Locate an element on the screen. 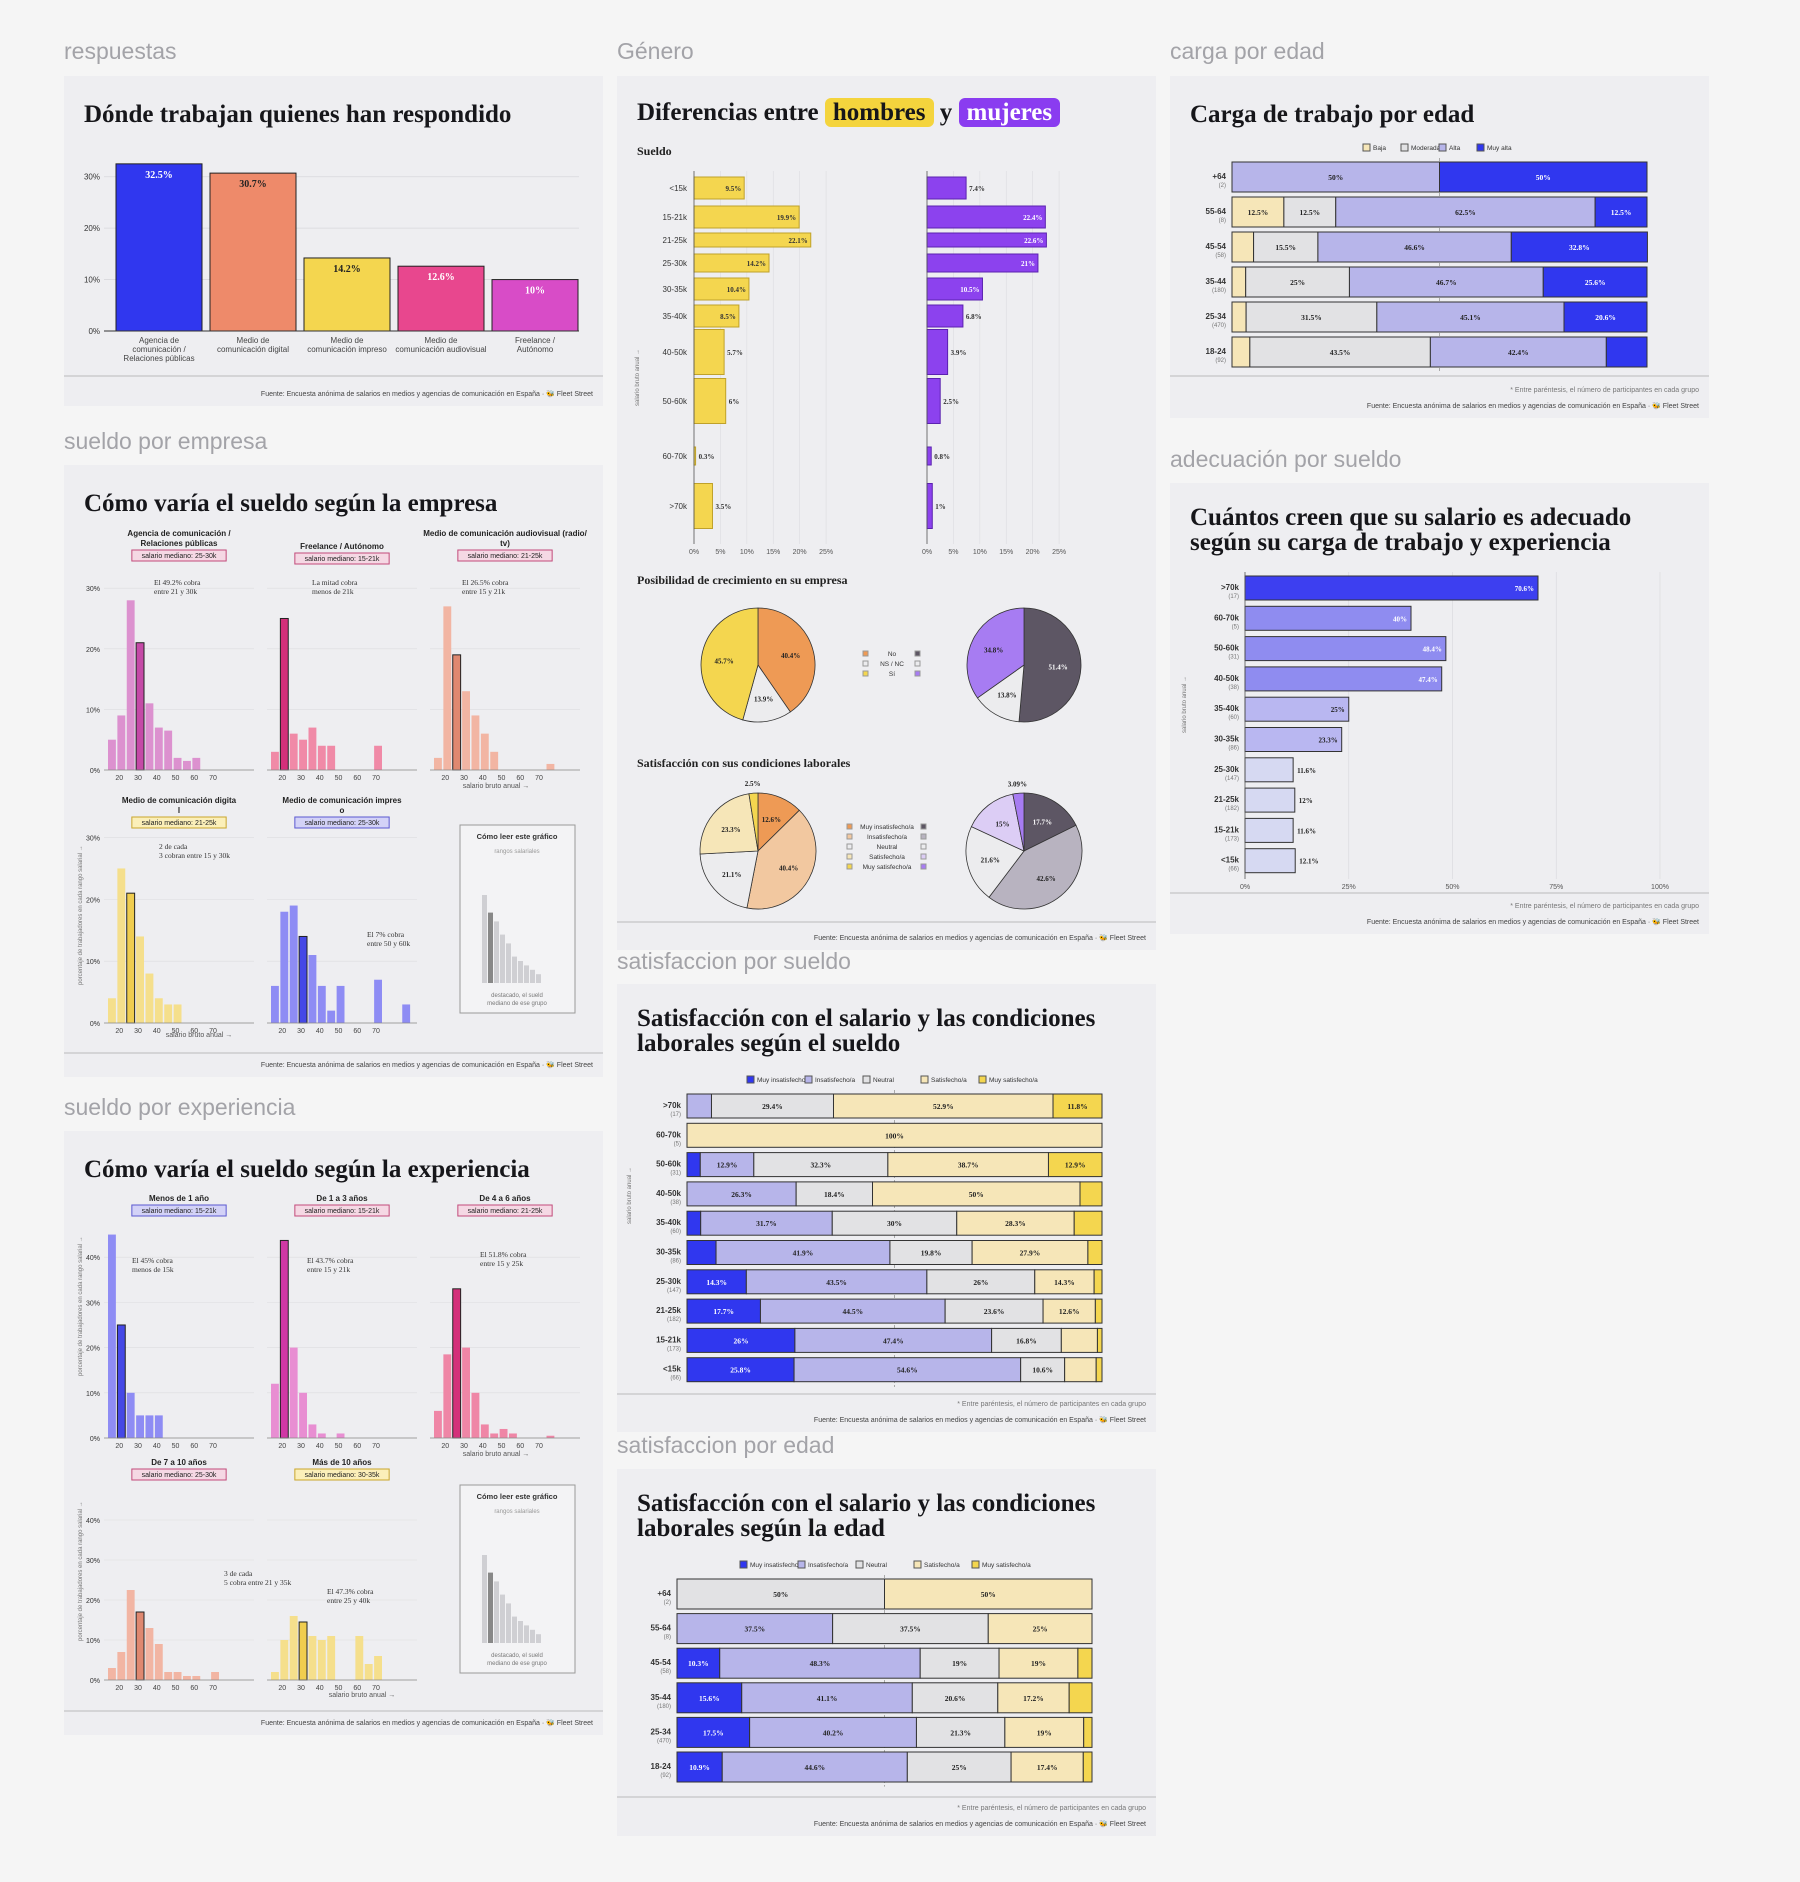 Image resolution: width=1800 pixels, height=1882 pixels. segment-label: 25% is located at coordinates (1040, 1629).